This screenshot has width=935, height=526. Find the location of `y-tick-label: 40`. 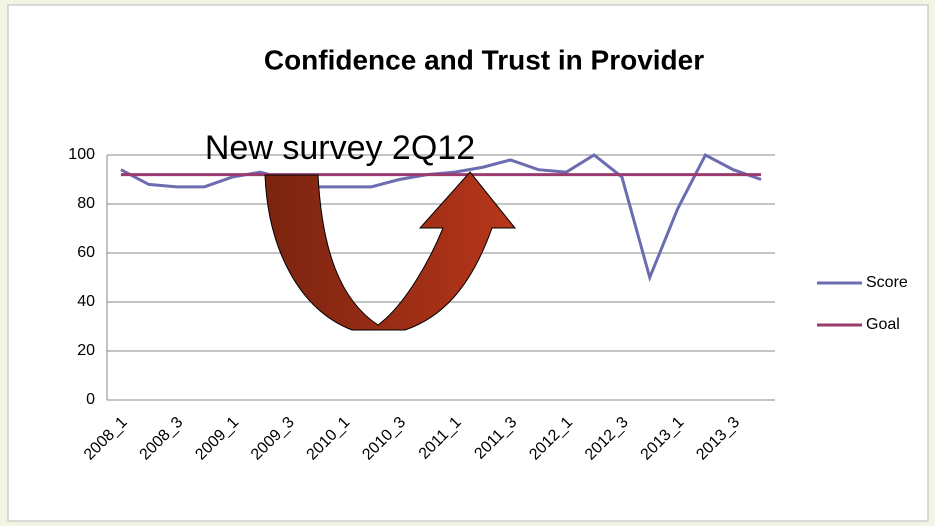

y-tick-label: 40 is located at coordinates (86, 301).